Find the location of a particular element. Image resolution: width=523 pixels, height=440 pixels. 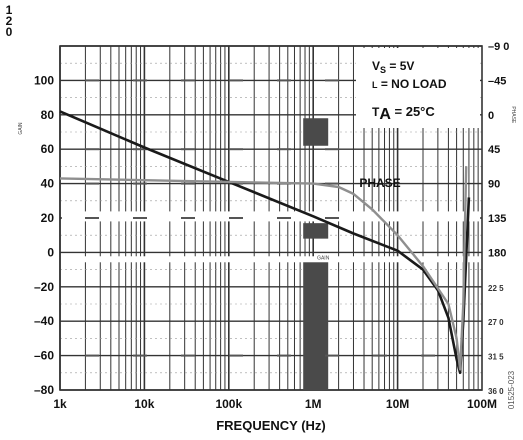

x-tick-label: 100M is located at coordinates (482, 404).